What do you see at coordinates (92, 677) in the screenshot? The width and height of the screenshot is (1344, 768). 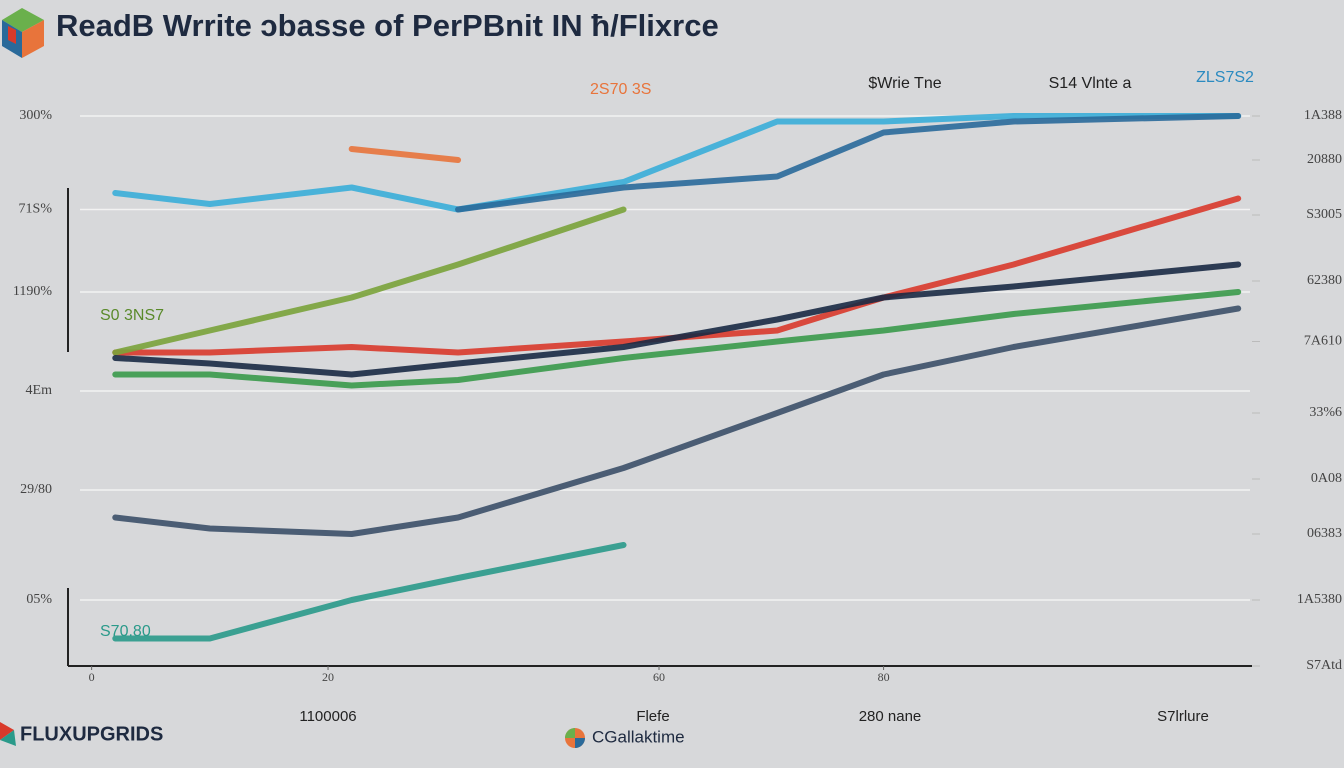 I see `x-tick-label: 0` at bounding box center [92, 677].